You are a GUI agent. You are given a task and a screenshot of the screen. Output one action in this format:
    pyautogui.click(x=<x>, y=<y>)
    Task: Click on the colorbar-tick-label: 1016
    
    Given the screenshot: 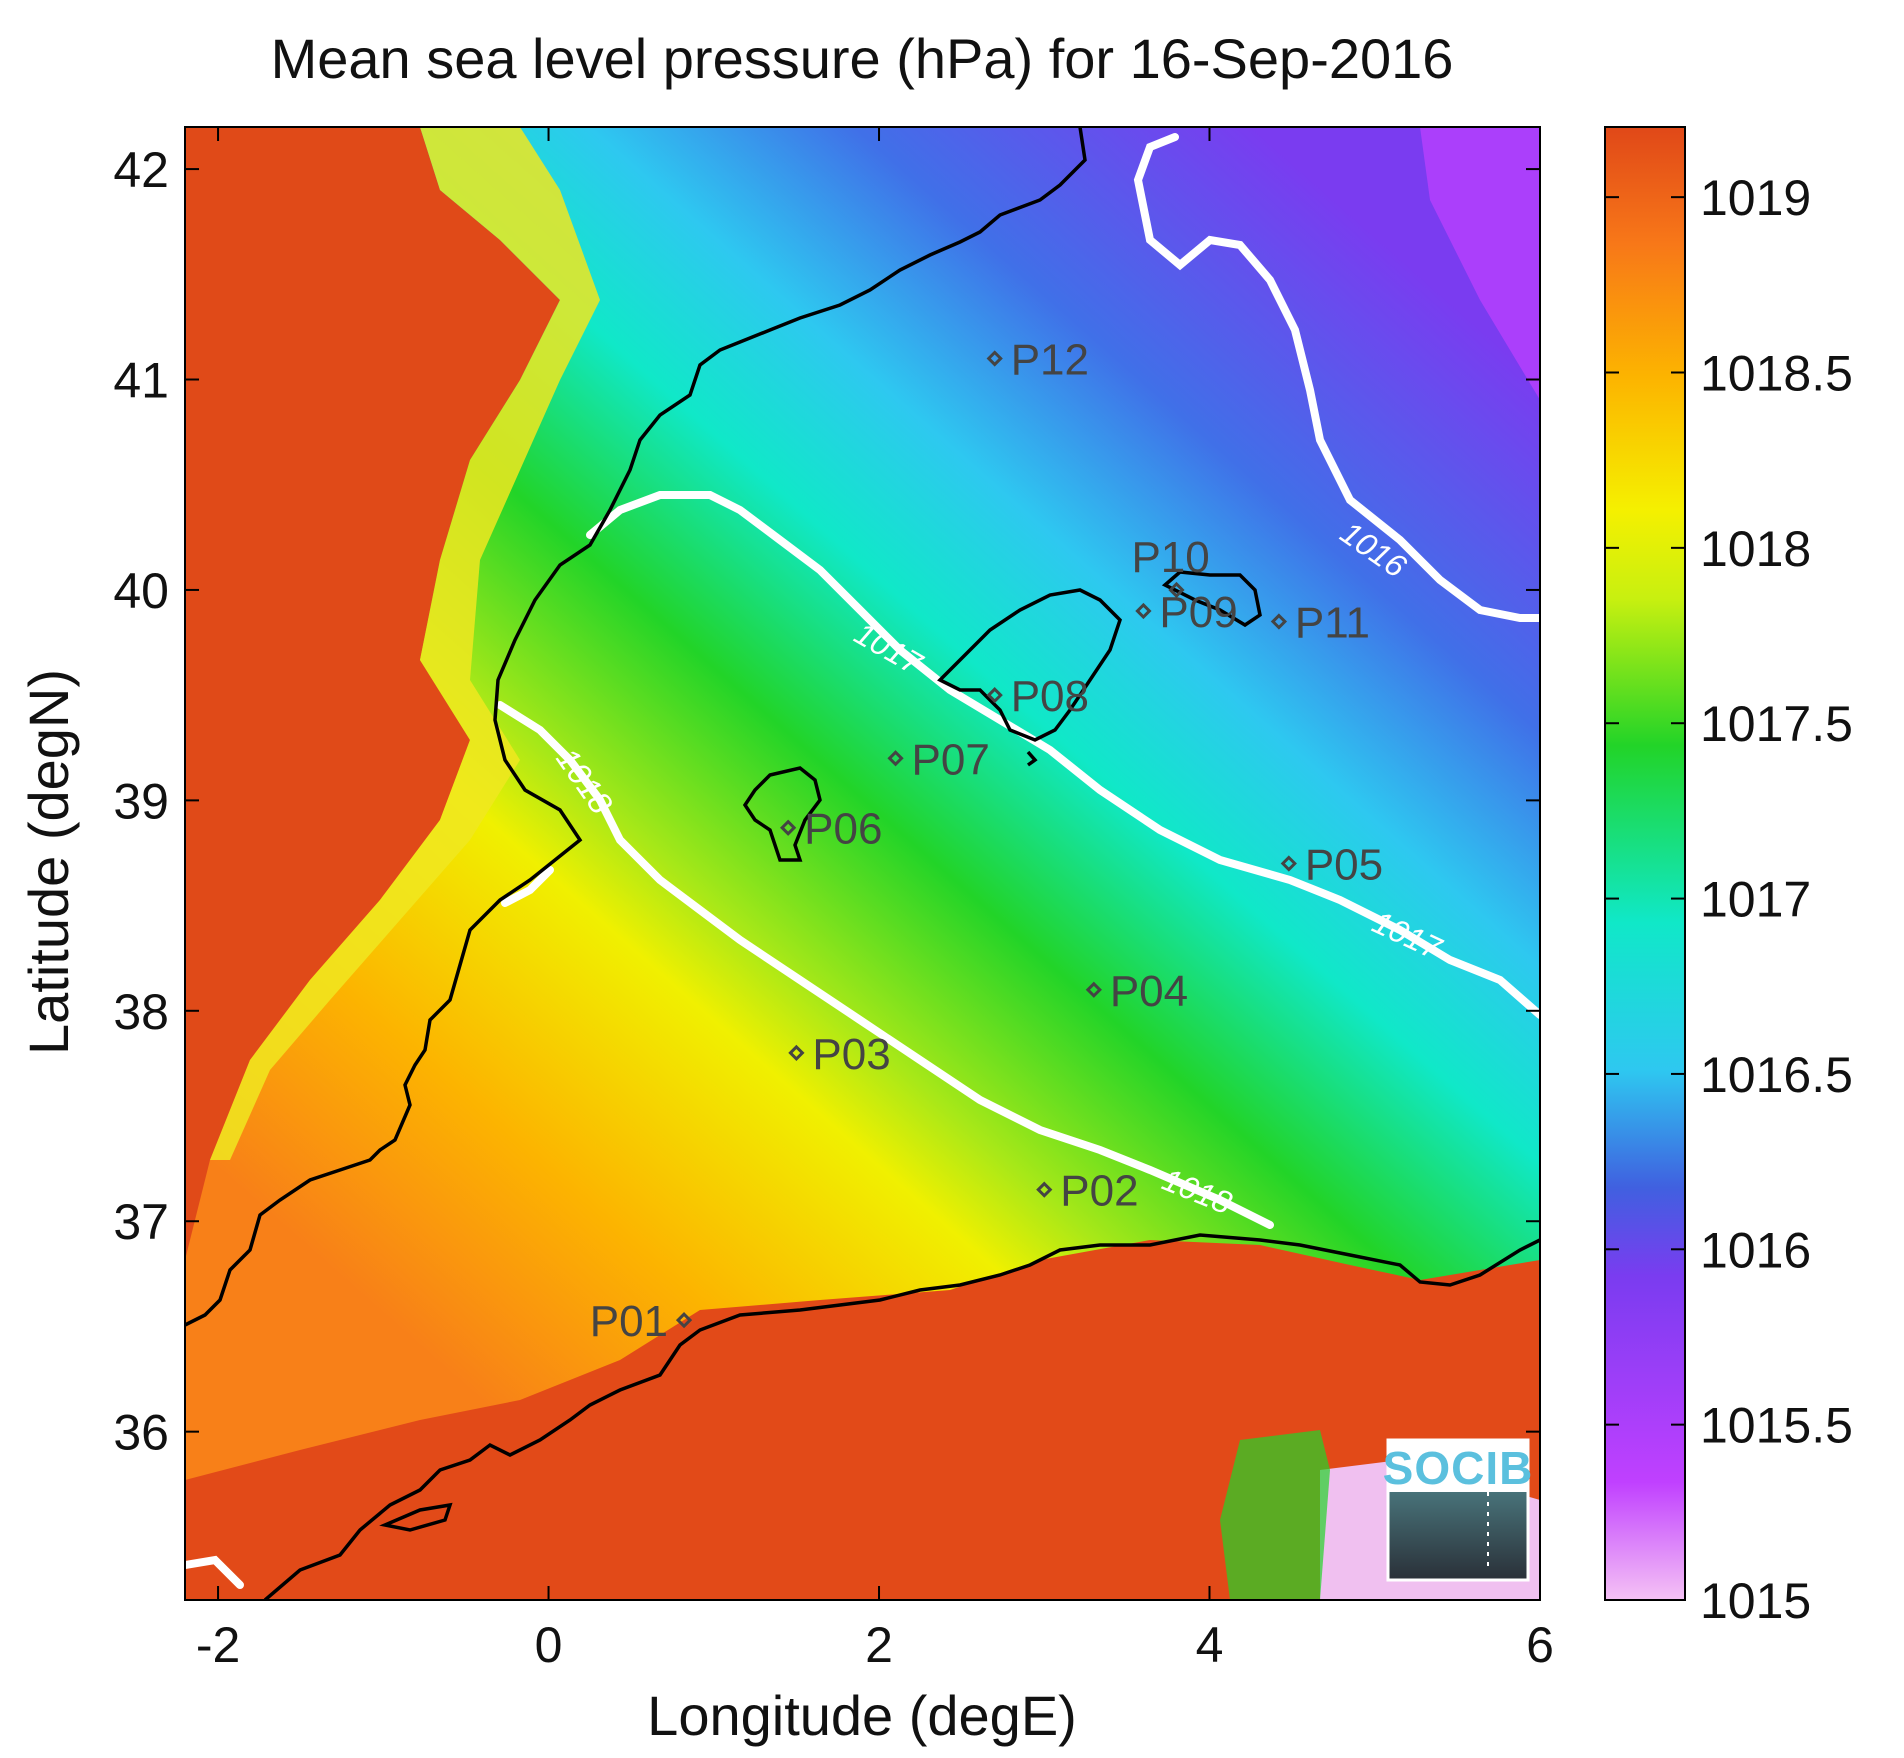 What is the action you would take?
    pyautogui.click(x=1755, y=1250)
    